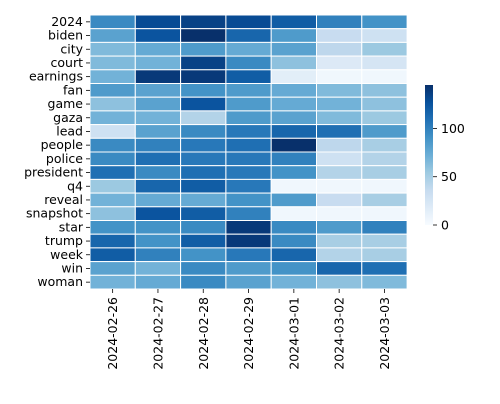 Image resolution: width=500 pixels, height=404 pixels. What do you see at coordinates (65, 35) in the screenshot?
I see `row-label: biden` at bounding box center [65, 35].